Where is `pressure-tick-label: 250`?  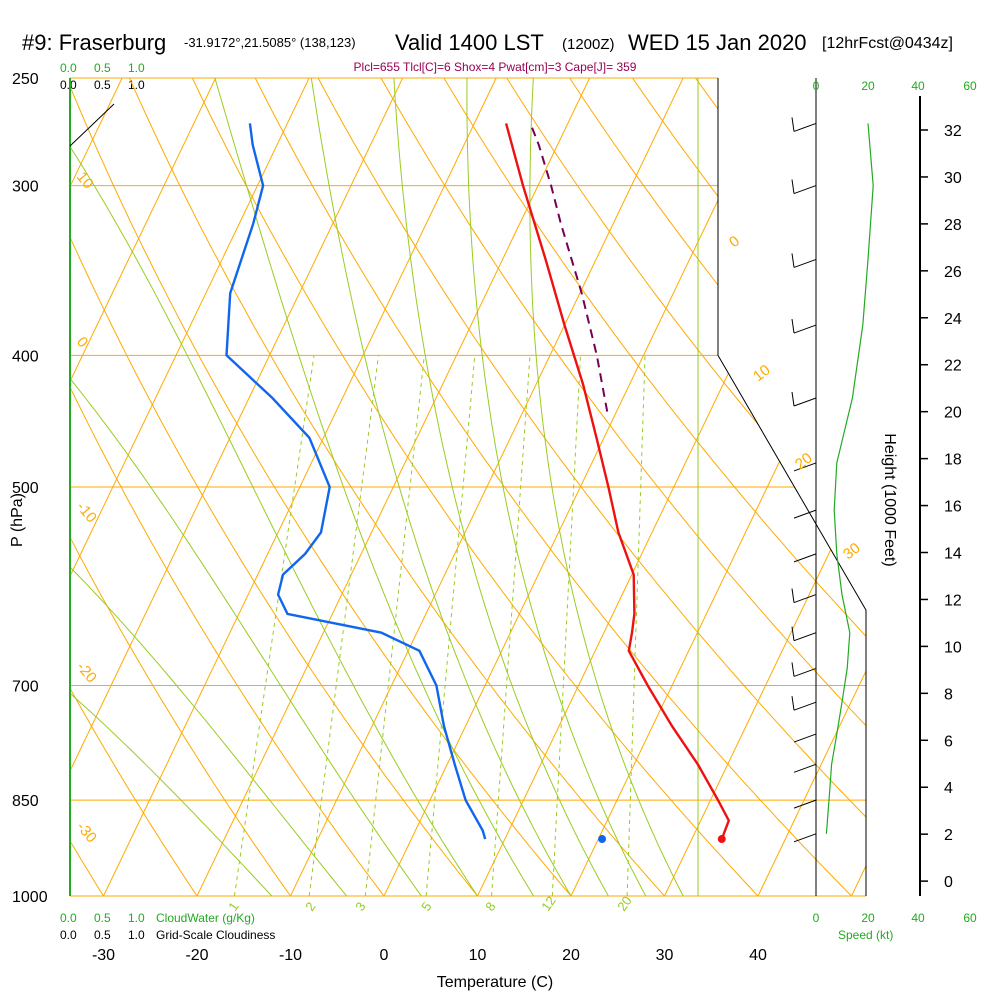 pressure-tick-label: 250 is located at coordinates (25, 79).